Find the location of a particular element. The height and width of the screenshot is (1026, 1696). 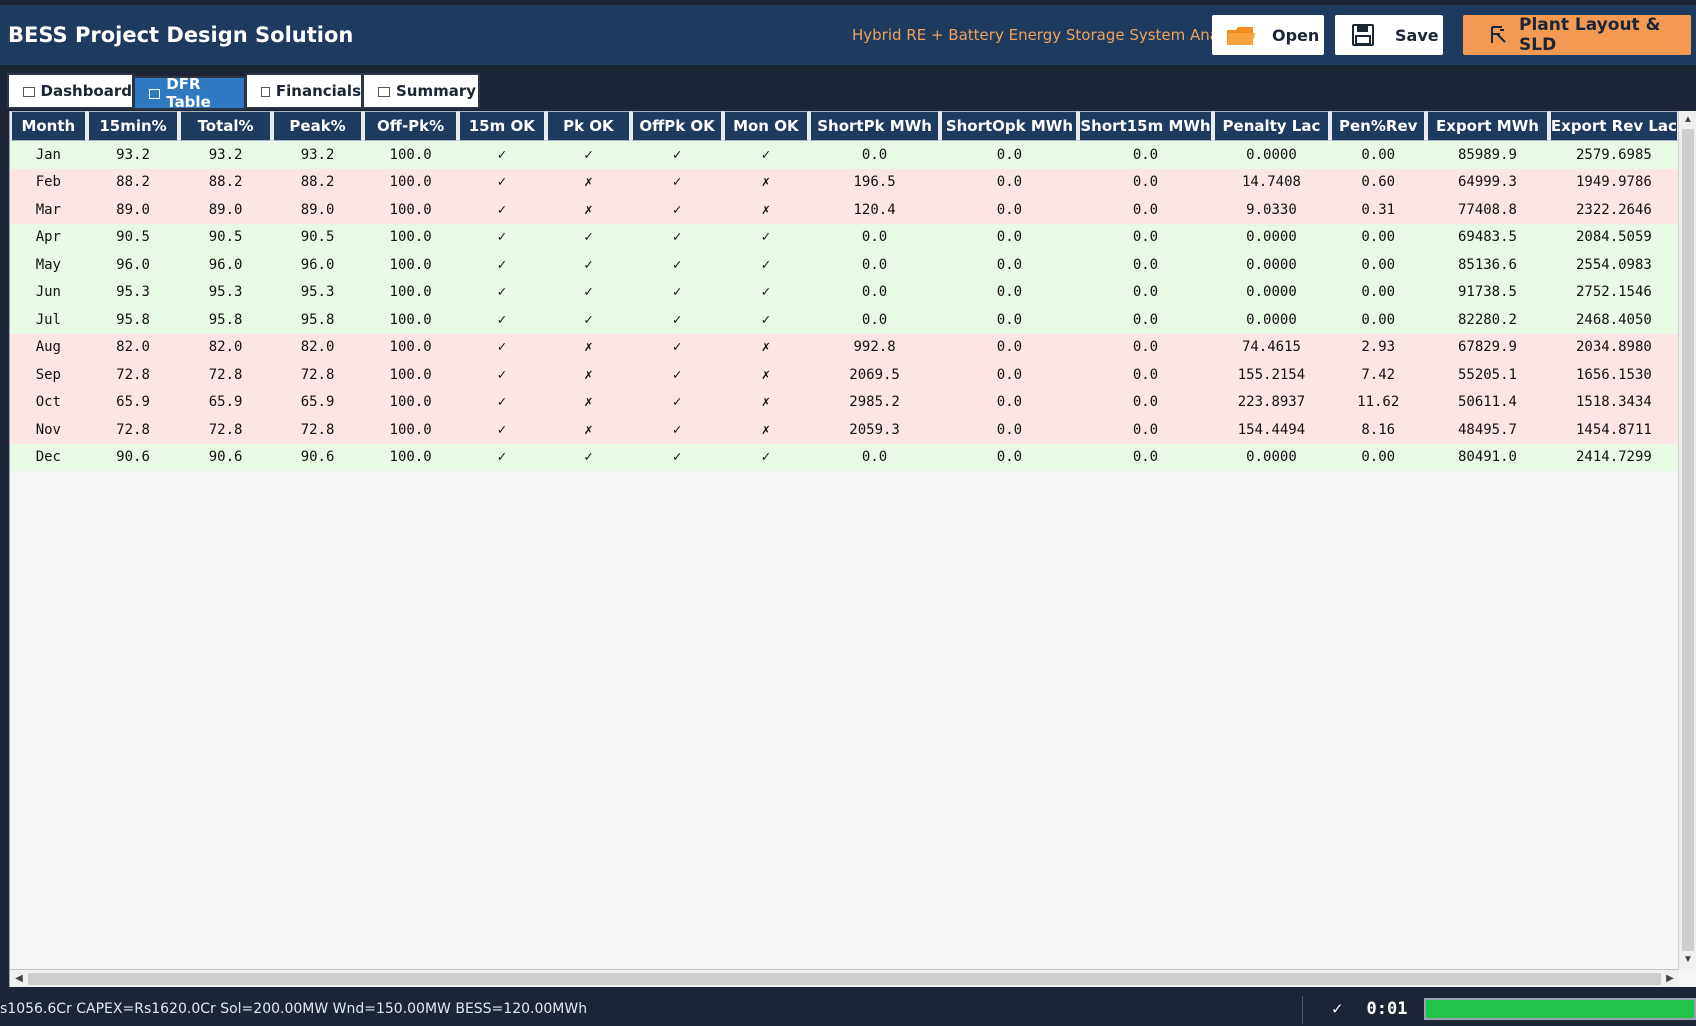

column-header: Month is located at coordinates (48, 126).